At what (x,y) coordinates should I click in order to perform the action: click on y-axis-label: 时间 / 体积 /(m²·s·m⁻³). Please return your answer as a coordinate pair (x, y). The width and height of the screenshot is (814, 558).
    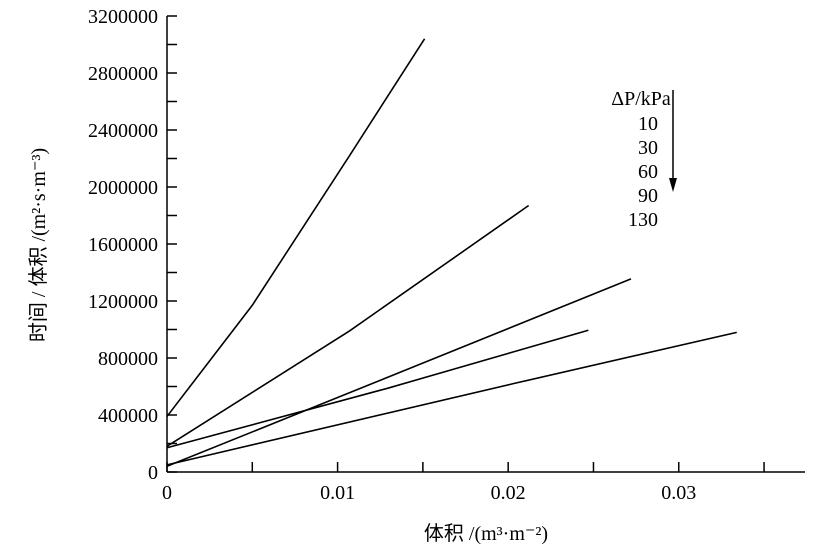
    Looking at the image, I should click on (38, 245).